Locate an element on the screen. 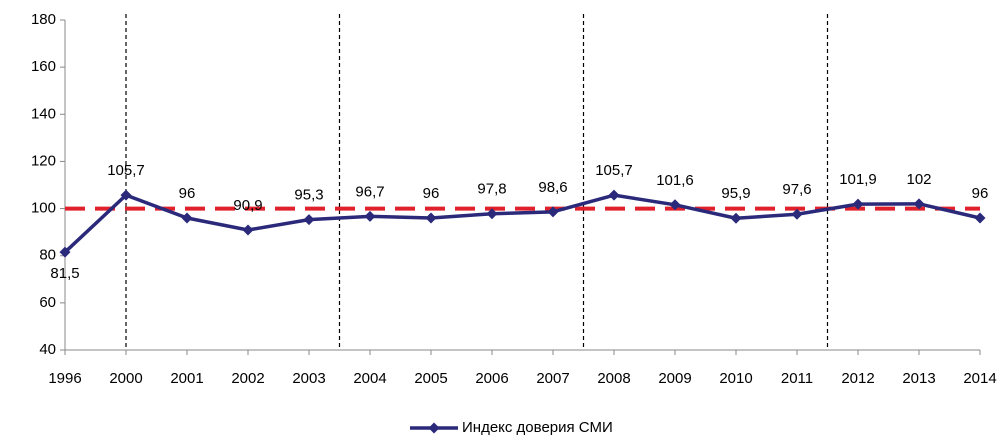  x-tick-label: 1996 is located at coordinates (64, 378).